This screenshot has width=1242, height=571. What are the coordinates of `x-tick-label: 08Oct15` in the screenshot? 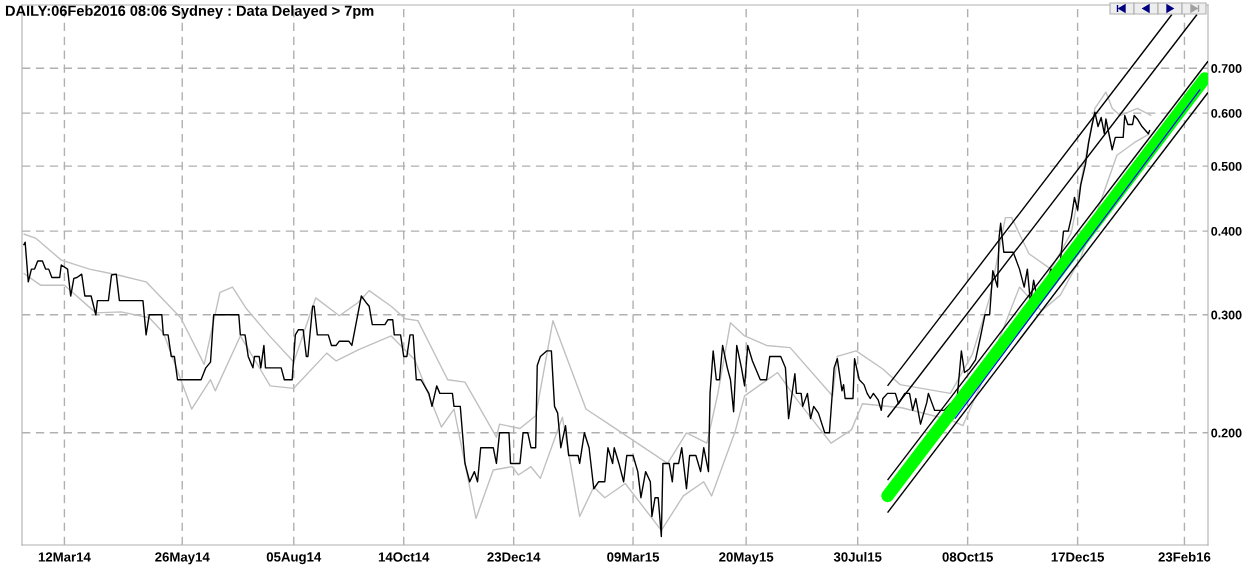 It's located at (967, 557).